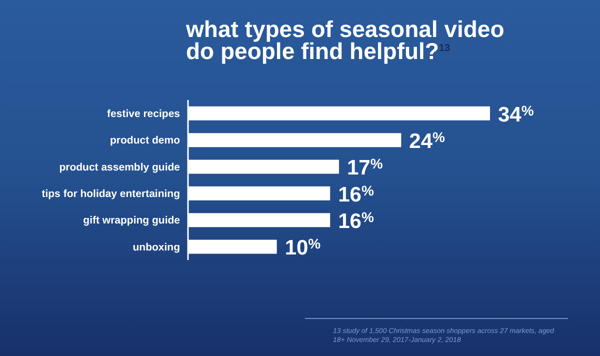 Image resolution: width=600 pixels, height=356 pixels. I want to click on y-tick-label: tips for holiday entertaining, so click(111, 194).